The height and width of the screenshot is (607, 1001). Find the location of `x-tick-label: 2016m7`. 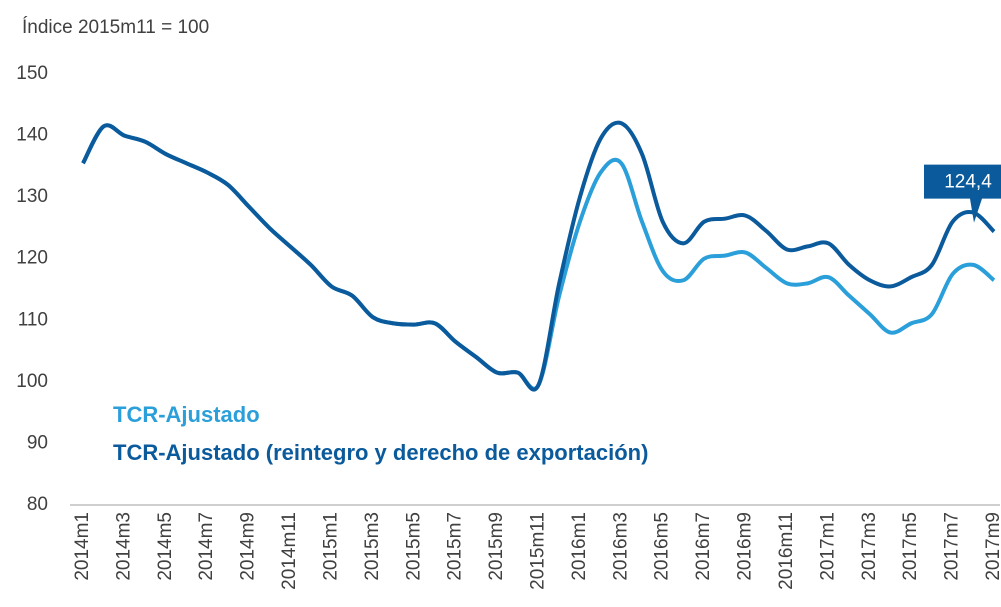

x-tick-label: 2016m7 is located at coordinates (703, 546).